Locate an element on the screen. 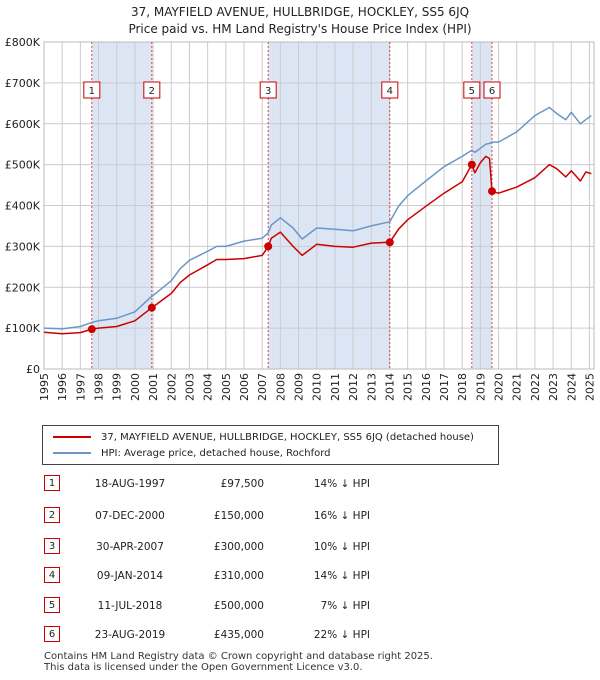 The image size is (600, 680). transaction-row: 2 07-DEC-2000 £150,000 16% ↓ HPI is located at coordinates (312, 517).